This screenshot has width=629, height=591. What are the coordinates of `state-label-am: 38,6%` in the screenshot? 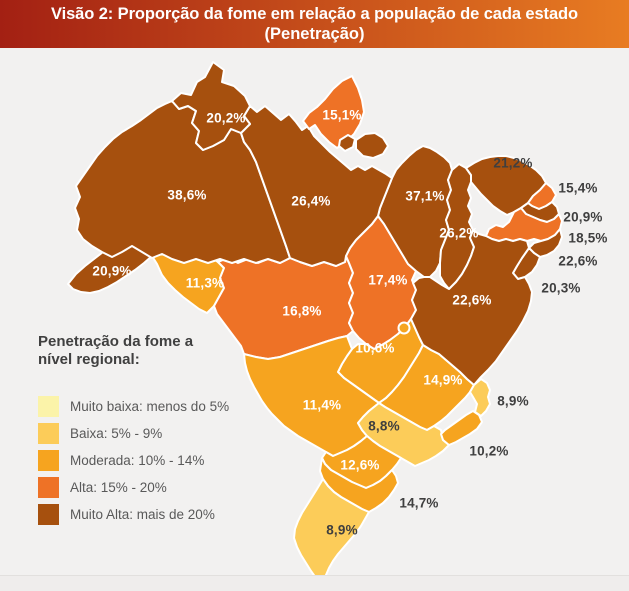 It's located at (186, 195).